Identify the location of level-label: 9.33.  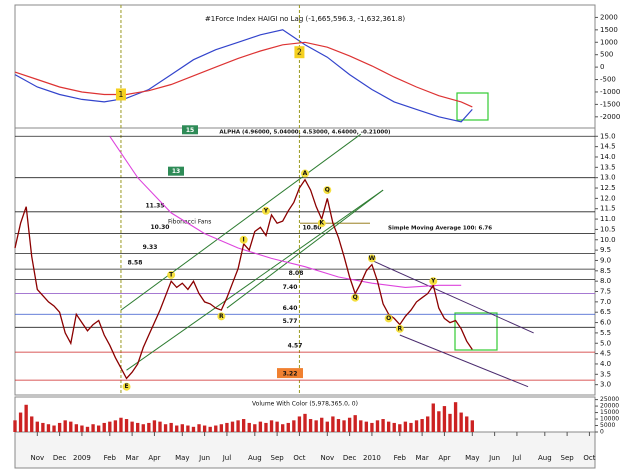
(150, 247).